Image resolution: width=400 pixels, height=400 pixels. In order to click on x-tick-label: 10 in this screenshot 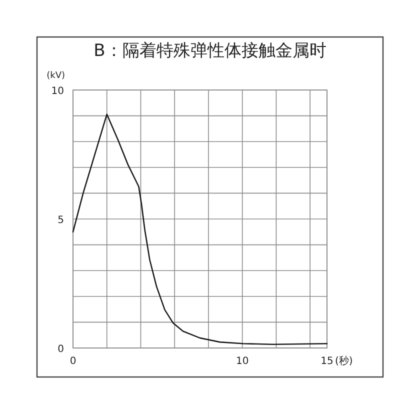, I will do `click(242, 361)`.